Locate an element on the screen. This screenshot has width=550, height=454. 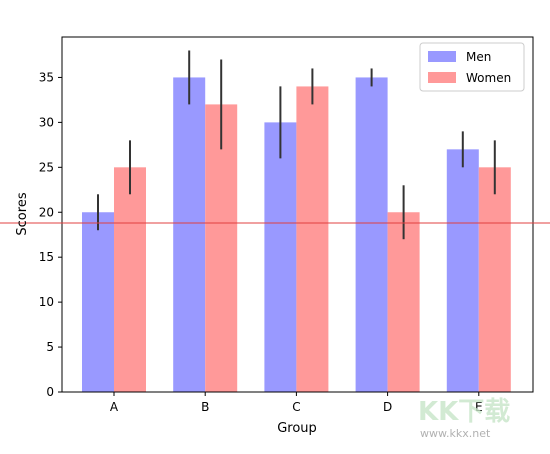
bar-men-d is located at coordinates (371, 234).